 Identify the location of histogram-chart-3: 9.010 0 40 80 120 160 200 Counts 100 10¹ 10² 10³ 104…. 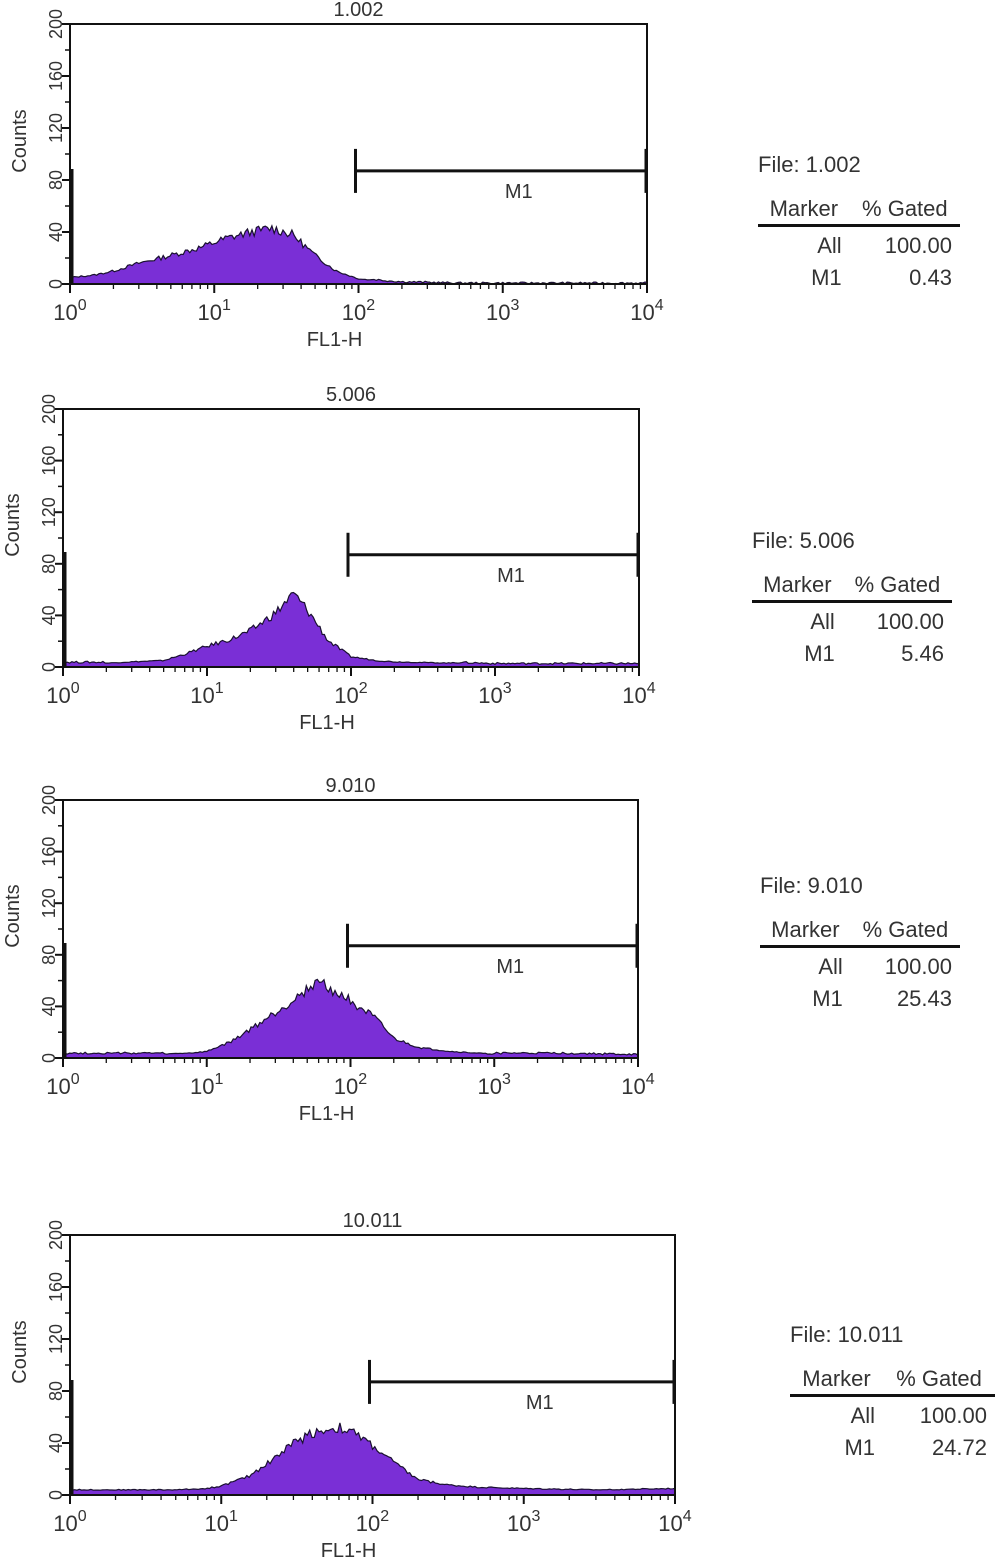
(328, 950).